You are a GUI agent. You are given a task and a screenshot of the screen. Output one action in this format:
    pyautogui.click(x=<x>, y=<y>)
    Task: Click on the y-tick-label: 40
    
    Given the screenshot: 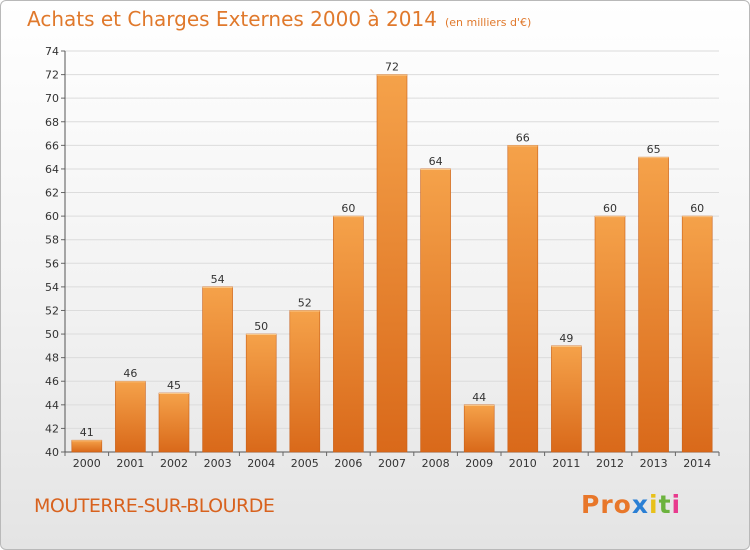 What is the action you would take?
    pyautogui.click(x=52, y=452)
    